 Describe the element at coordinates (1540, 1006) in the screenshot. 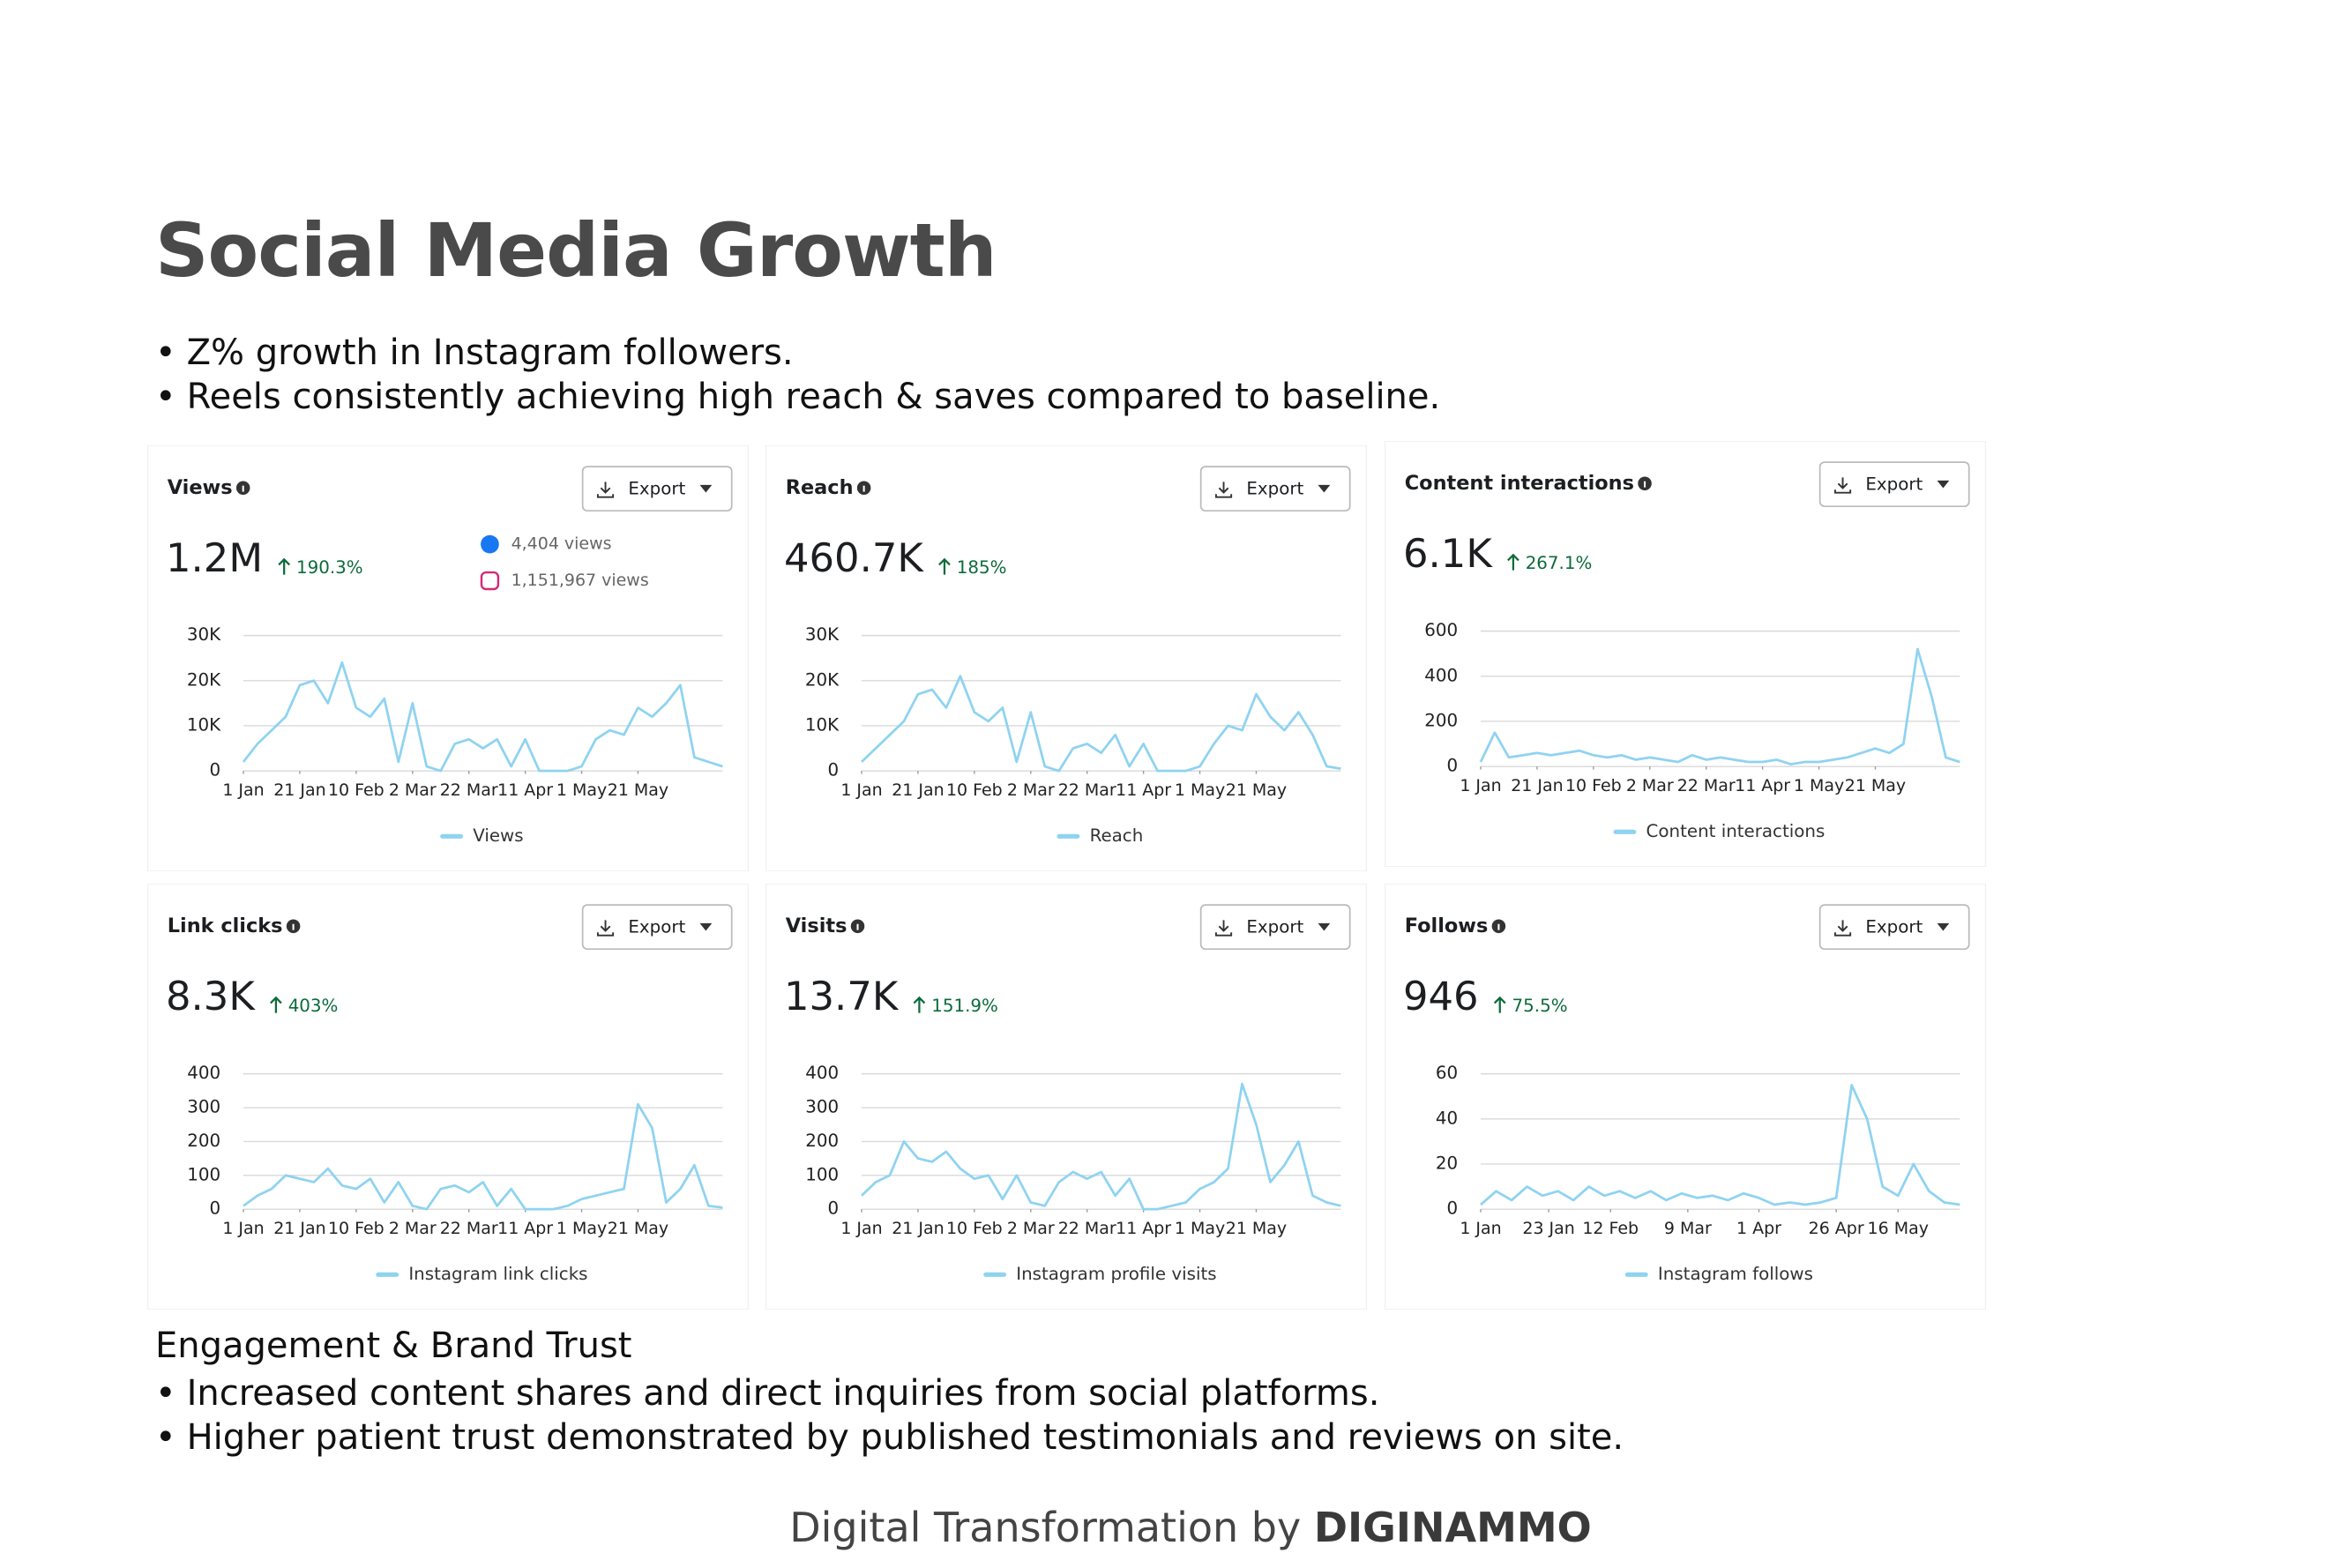

I see `change-value: 75.5%` at that location.